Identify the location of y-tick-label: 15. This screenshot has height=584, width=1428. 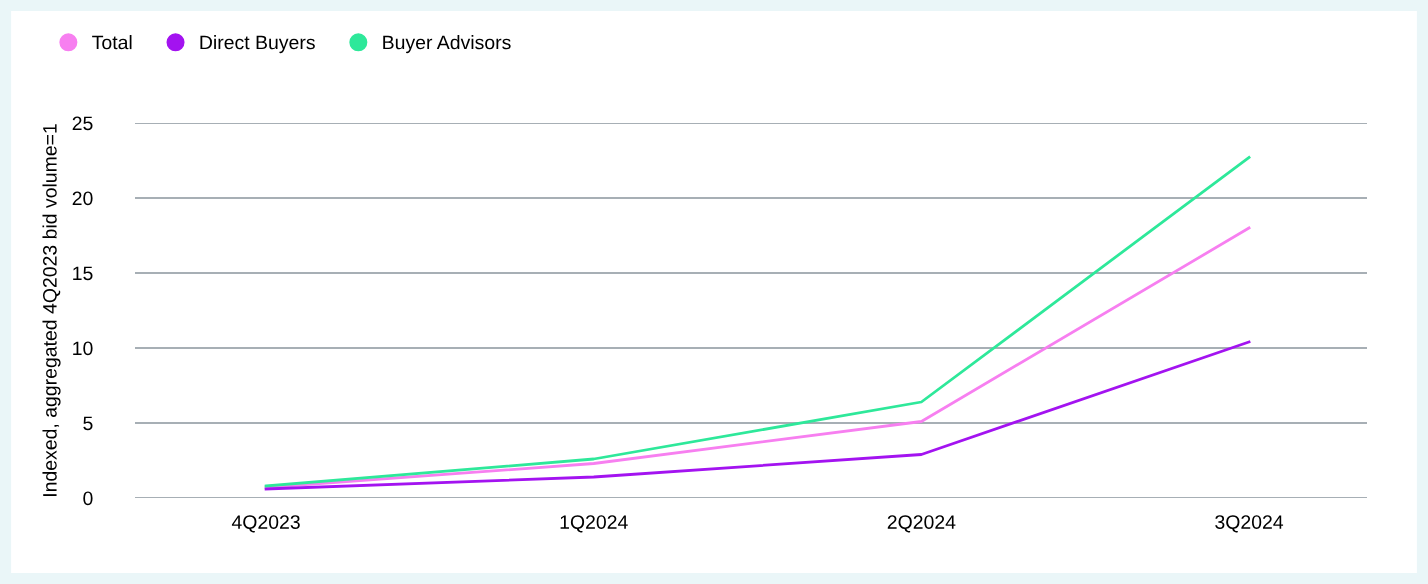
(83, 273).